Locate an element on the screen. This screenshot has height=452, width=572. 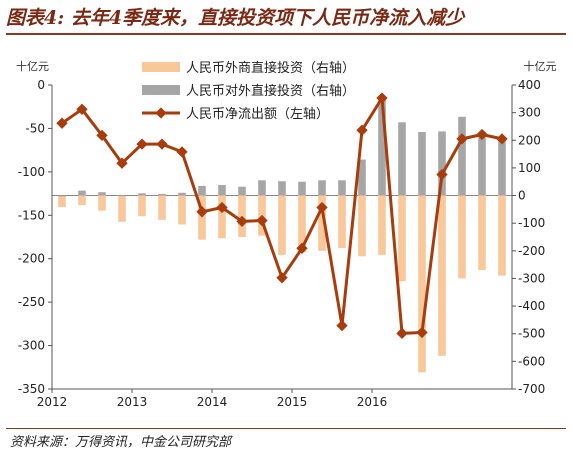
left-axis-tick-label: -350 is located at coordinates (31, 389).